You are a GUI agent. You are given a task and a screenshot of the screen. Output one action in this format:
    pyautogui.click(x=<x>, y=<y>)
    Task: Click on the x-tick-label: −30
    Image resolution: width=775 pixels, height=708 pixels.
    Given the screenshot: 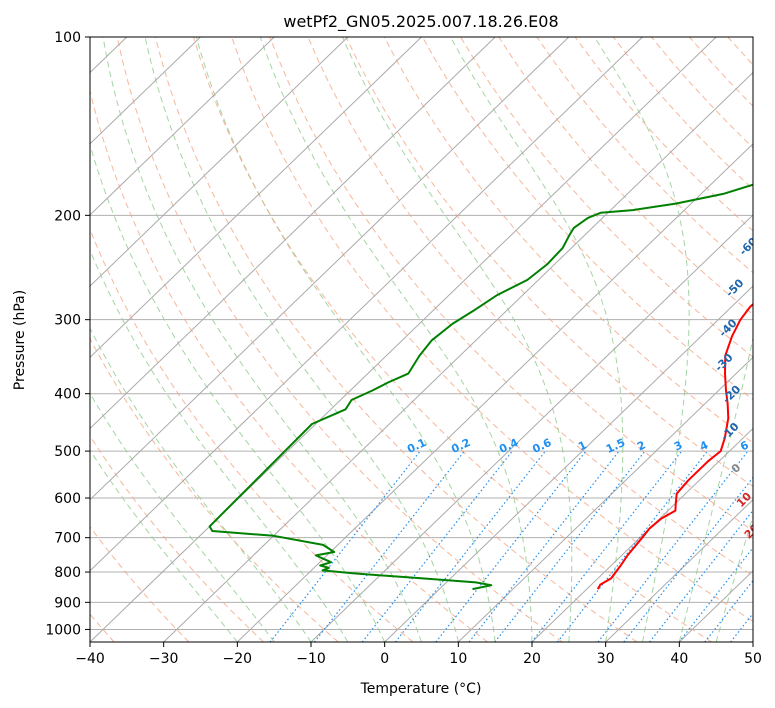 What is the action you would take?
    pyautogui.click(x=164, y=659)
    